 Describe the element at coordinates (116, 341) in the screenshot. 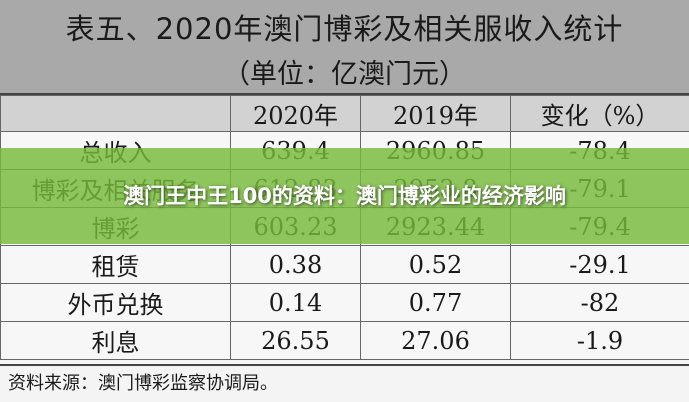

I see `row-label: 利息` at that location.